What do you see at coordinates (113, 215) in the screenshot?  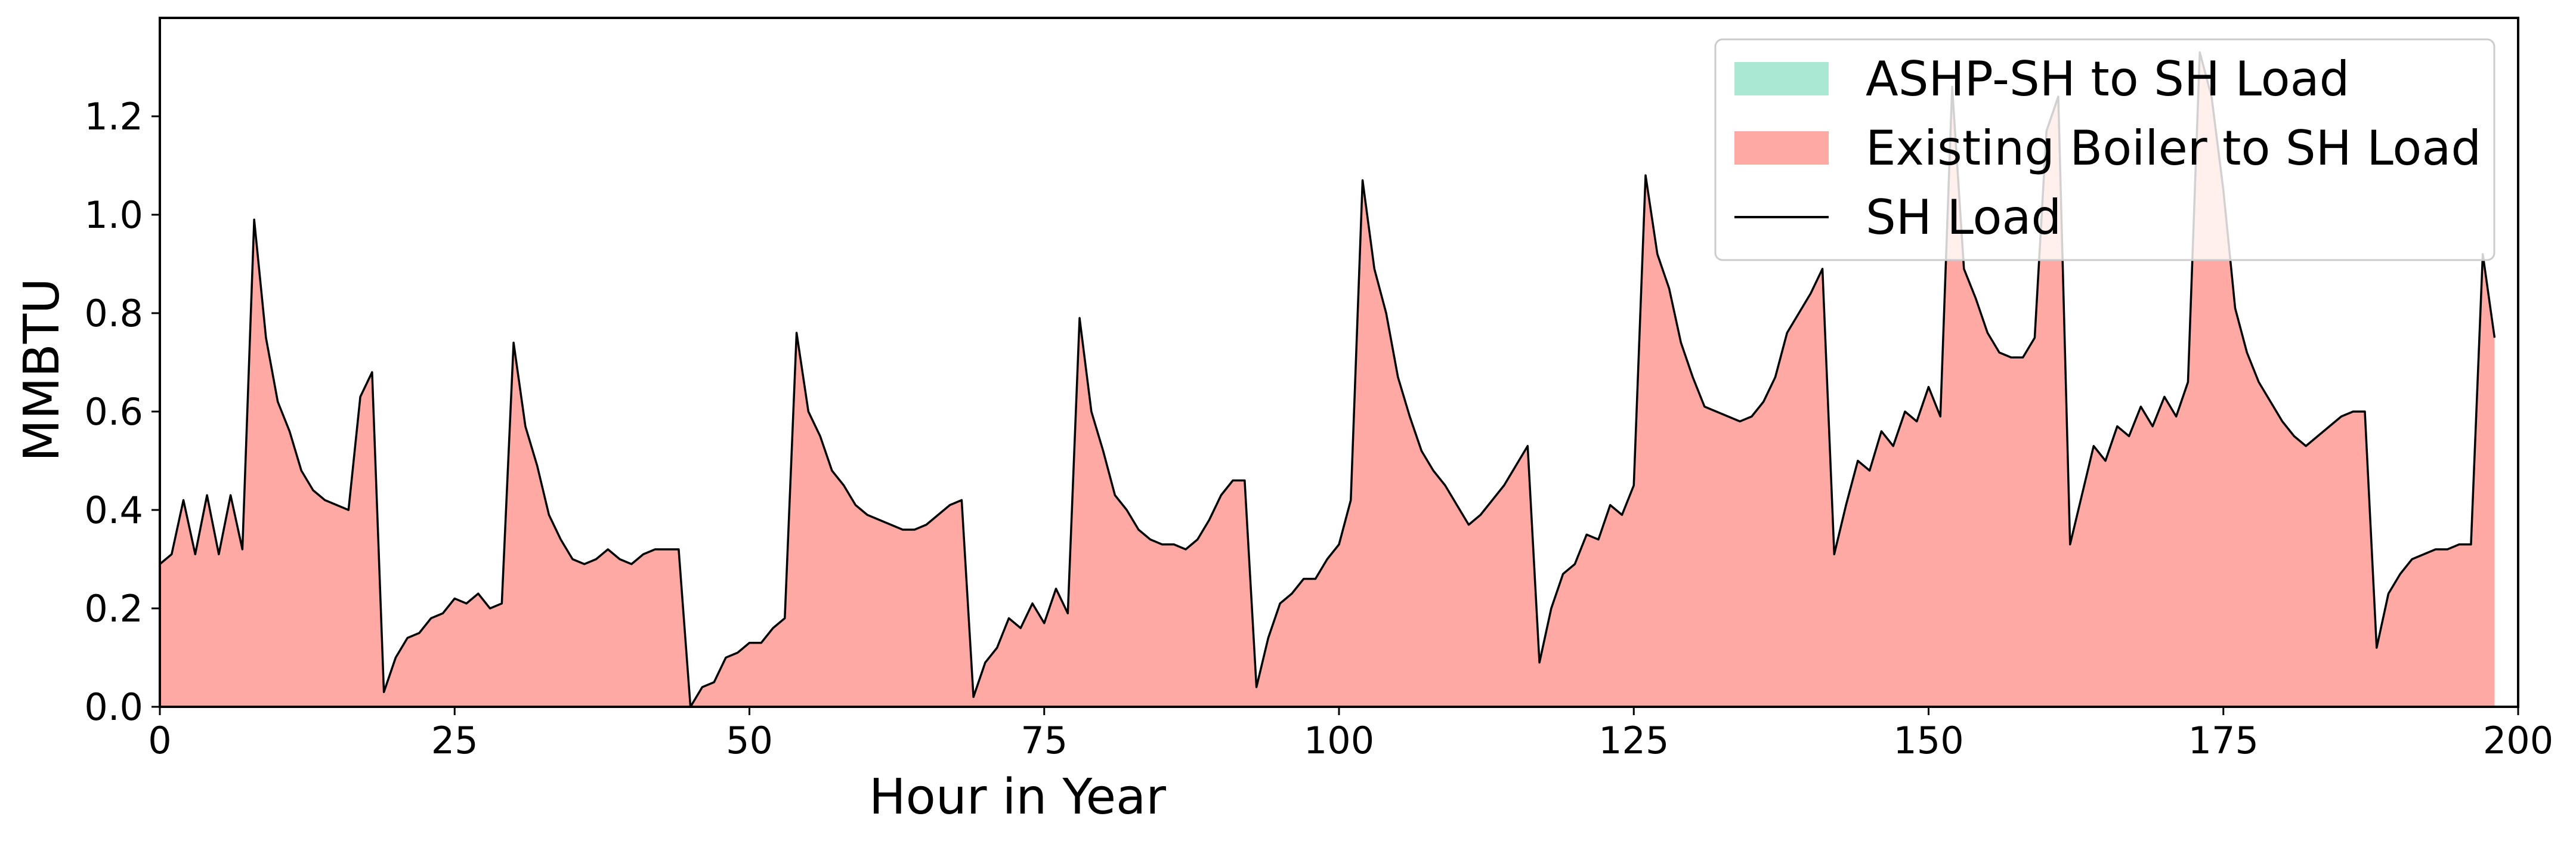 I see `y-tick-label: 1.0` at bounding box center [113, 215].